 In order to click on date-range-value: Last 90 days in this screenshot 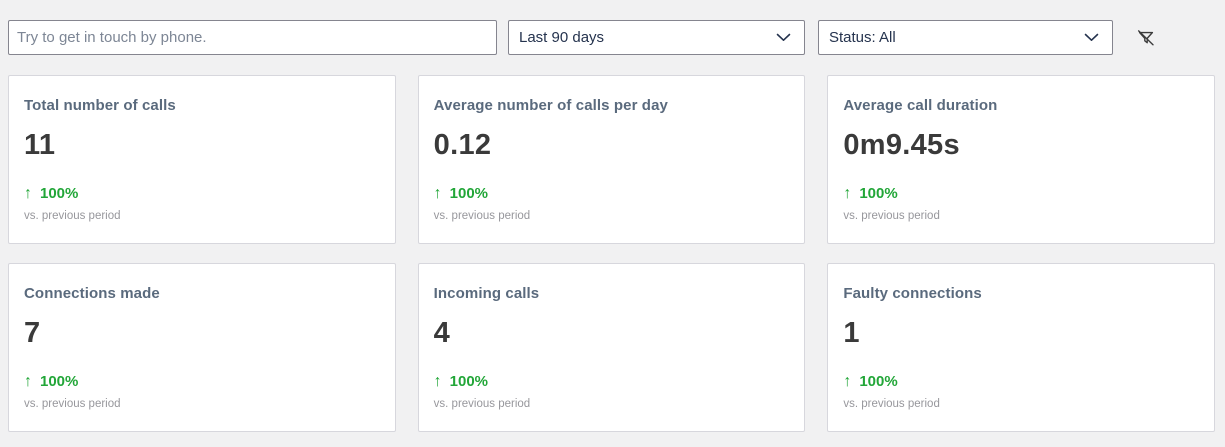, I will do `click(562, 37)`.